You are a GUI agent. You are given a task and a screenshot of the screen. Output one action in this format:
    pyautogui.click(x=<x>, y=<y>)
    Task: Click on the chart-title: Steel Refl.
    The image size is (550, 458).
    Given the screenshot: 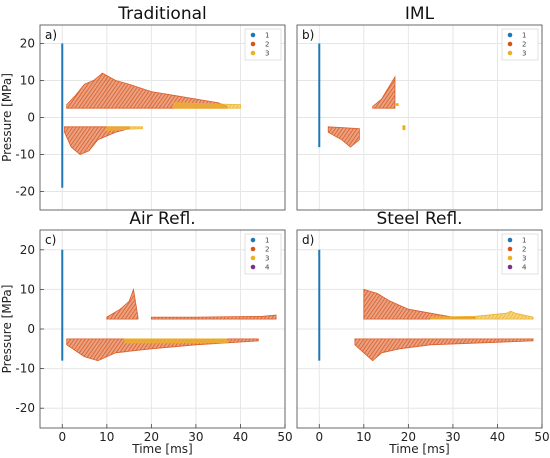 What is the action you would take?
    pyautogui.click(x=419, y=219)
    